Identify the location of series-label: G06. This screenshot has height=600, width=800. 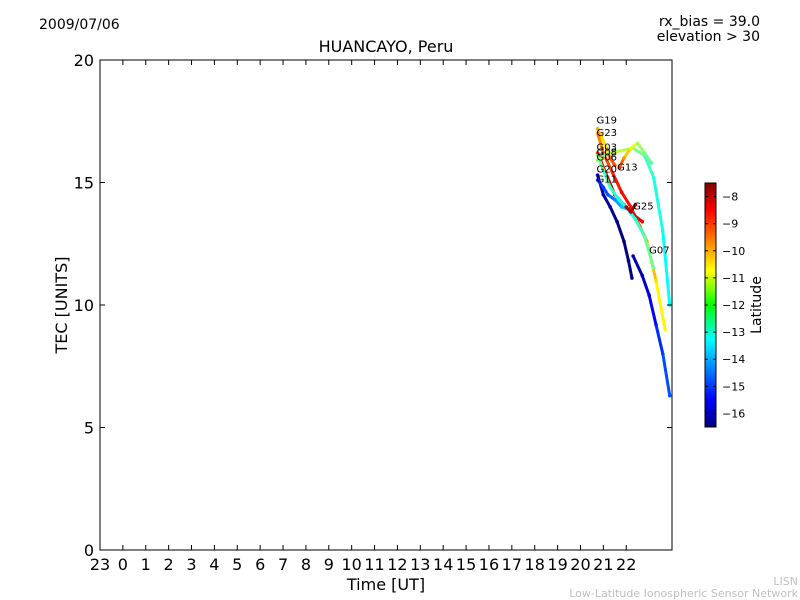
(606, 157).